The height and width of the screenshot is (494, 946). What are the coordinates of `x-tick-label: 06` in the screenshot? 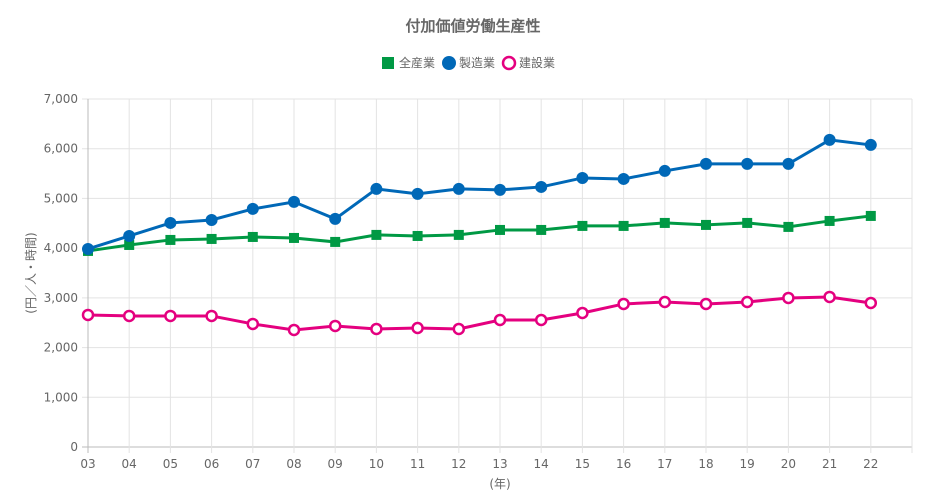 It's located at (211, 464).